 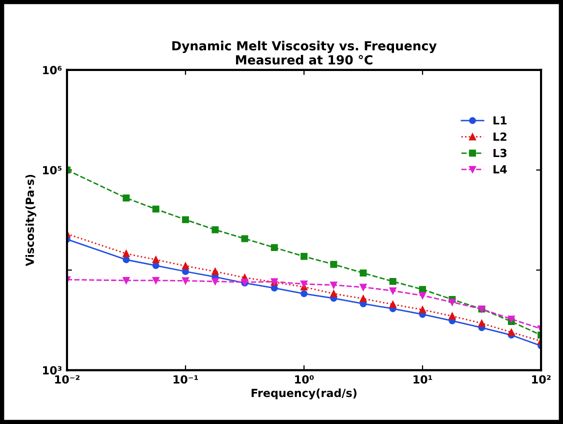 What do you see at coordinates (500, 169) in the screenshot?
I see `legend-label: L4` at bounding box center [500, 169].